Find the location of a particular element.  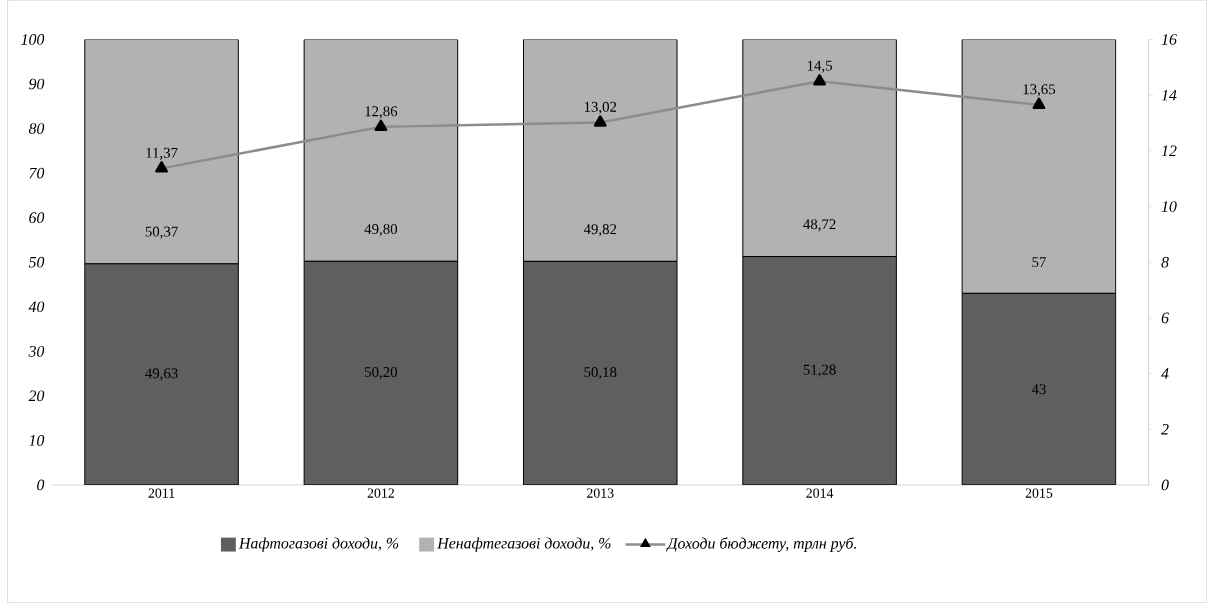

data-label: 51,28 is located at coordinates (819, 370).